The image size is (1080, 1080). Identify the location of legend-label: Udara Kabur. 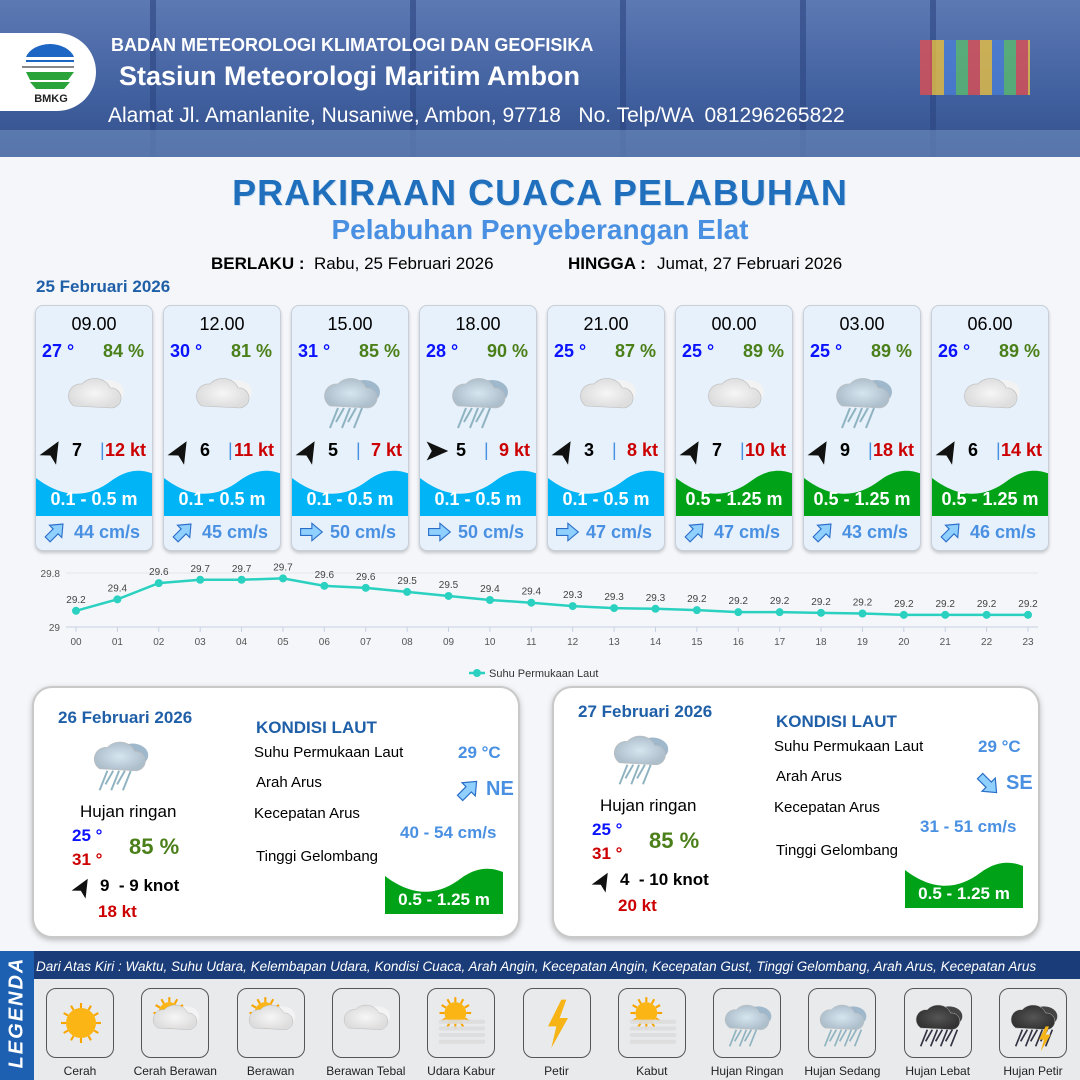
(461, 1071).